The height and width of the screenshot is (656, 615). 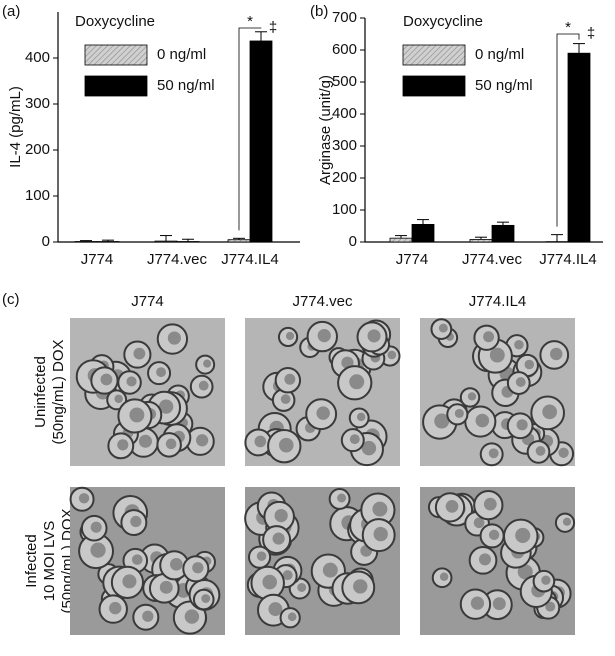 What do you see at coordinates (250, 259) in the screenshot?
I see `x-tick-label: J774.IL4` at bounding box center [250, 259].